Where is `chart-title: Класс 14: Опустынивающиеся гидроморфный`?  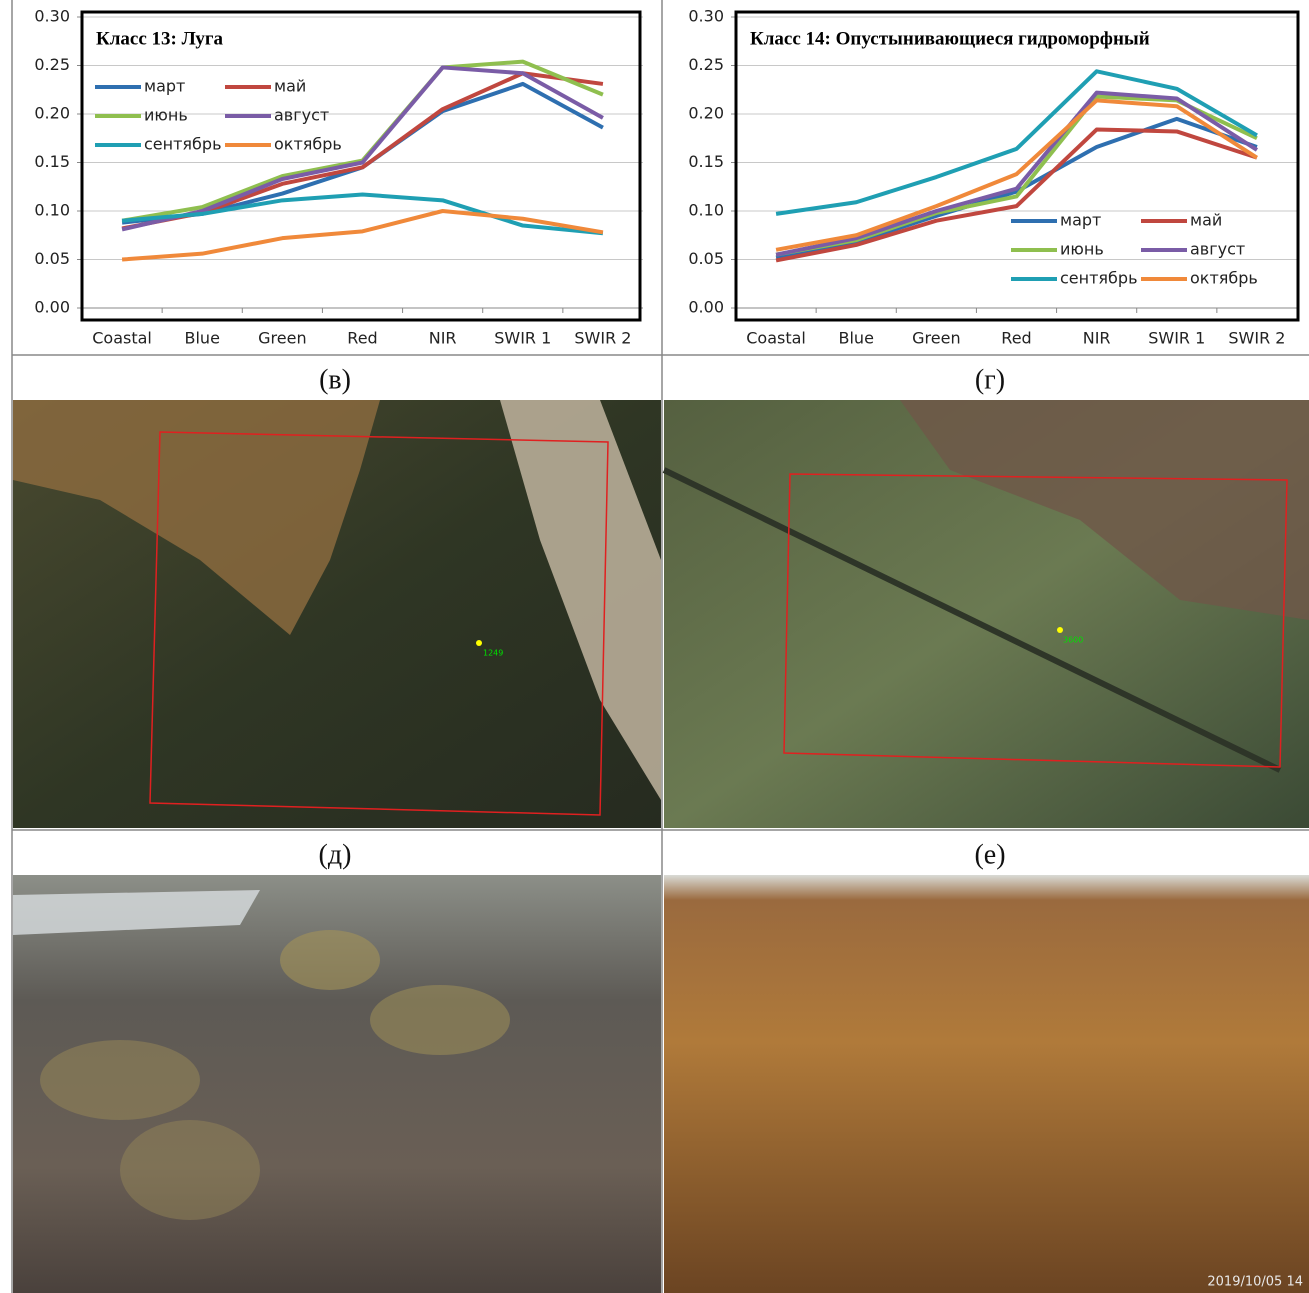 chart-title: Класс 14: Опустынивающиеся гидроморфный is located at coordinates (950, 38).